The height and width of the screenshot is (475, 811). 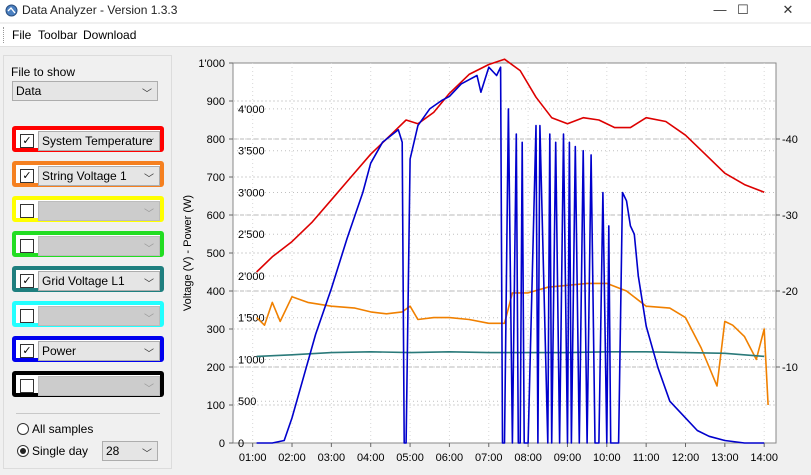 I want to click on series-row: ✓ Grid Voltage L1 ﹀, so click(x=88, y=279).